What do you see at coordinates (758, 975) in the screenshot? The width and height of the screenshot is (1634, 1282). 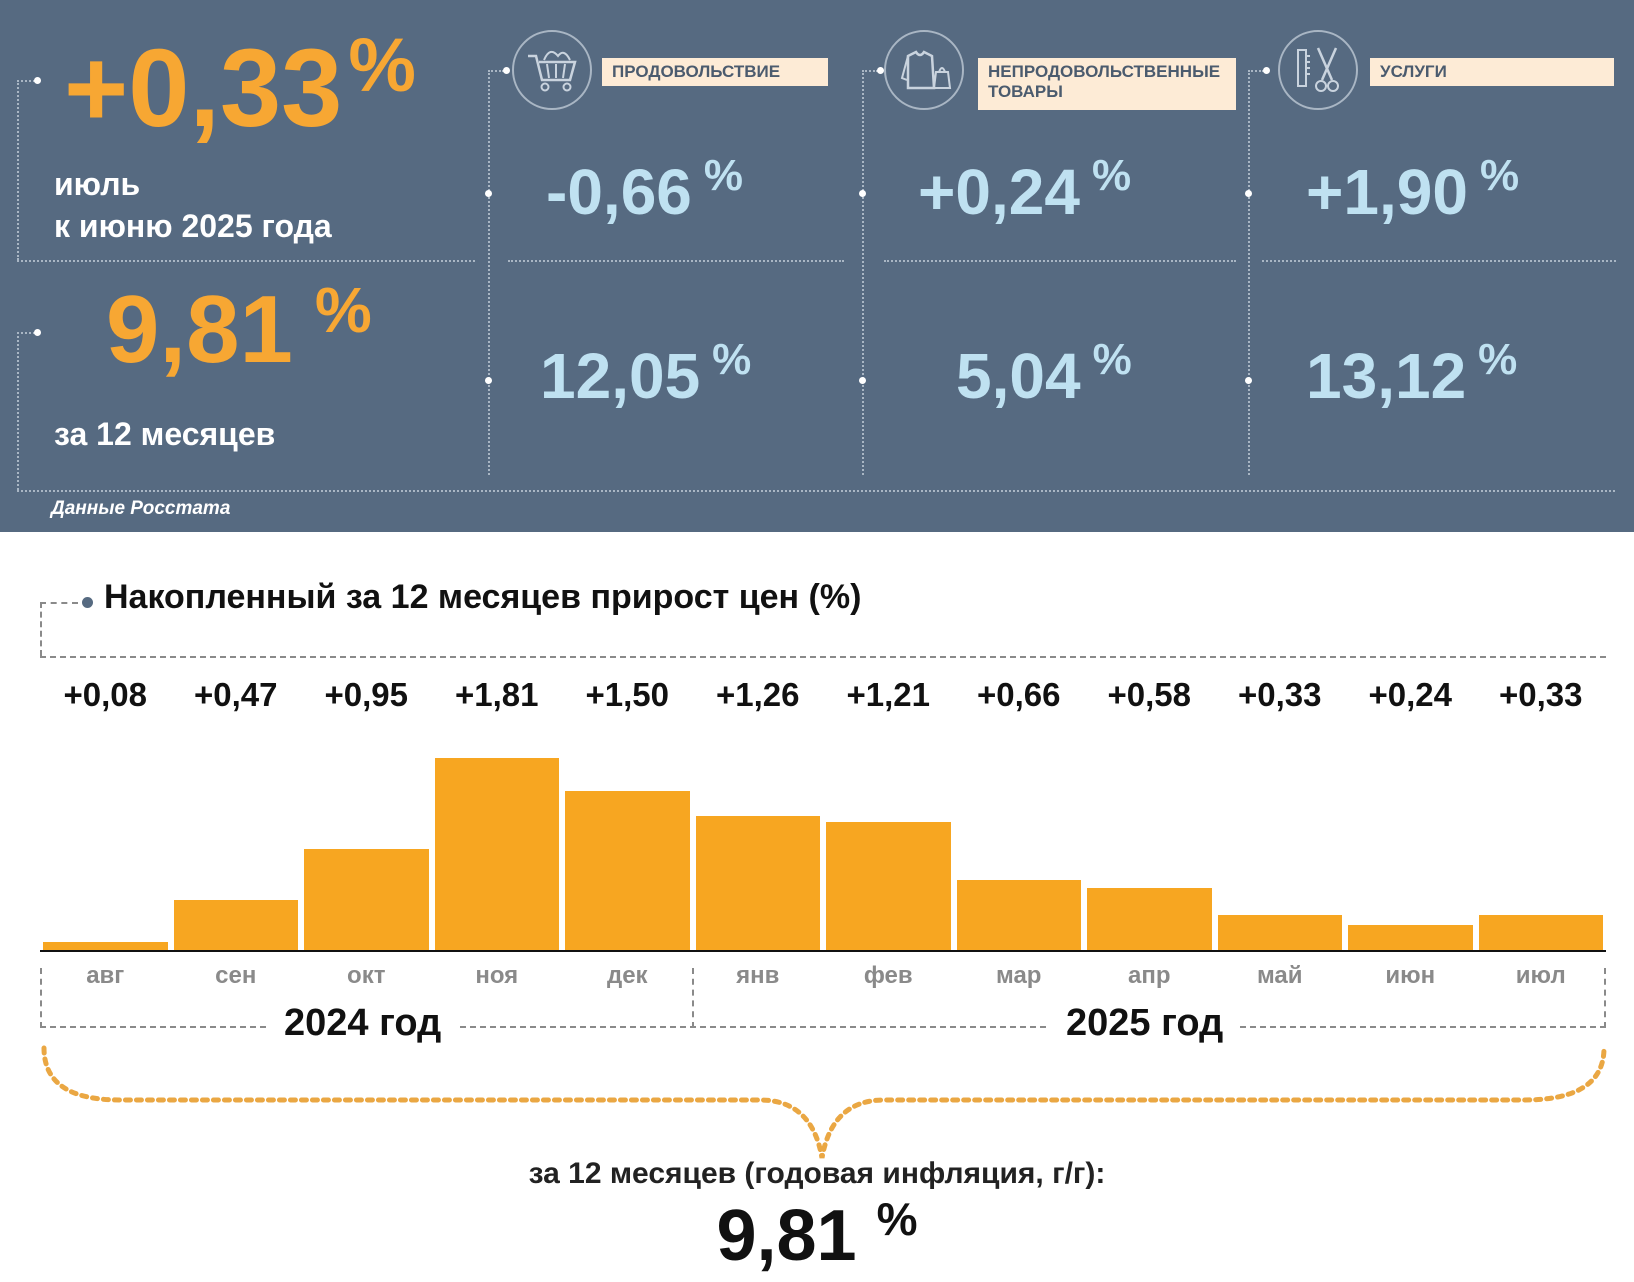 I see `x-tick-label: янв` at bounding box center [758, 975].